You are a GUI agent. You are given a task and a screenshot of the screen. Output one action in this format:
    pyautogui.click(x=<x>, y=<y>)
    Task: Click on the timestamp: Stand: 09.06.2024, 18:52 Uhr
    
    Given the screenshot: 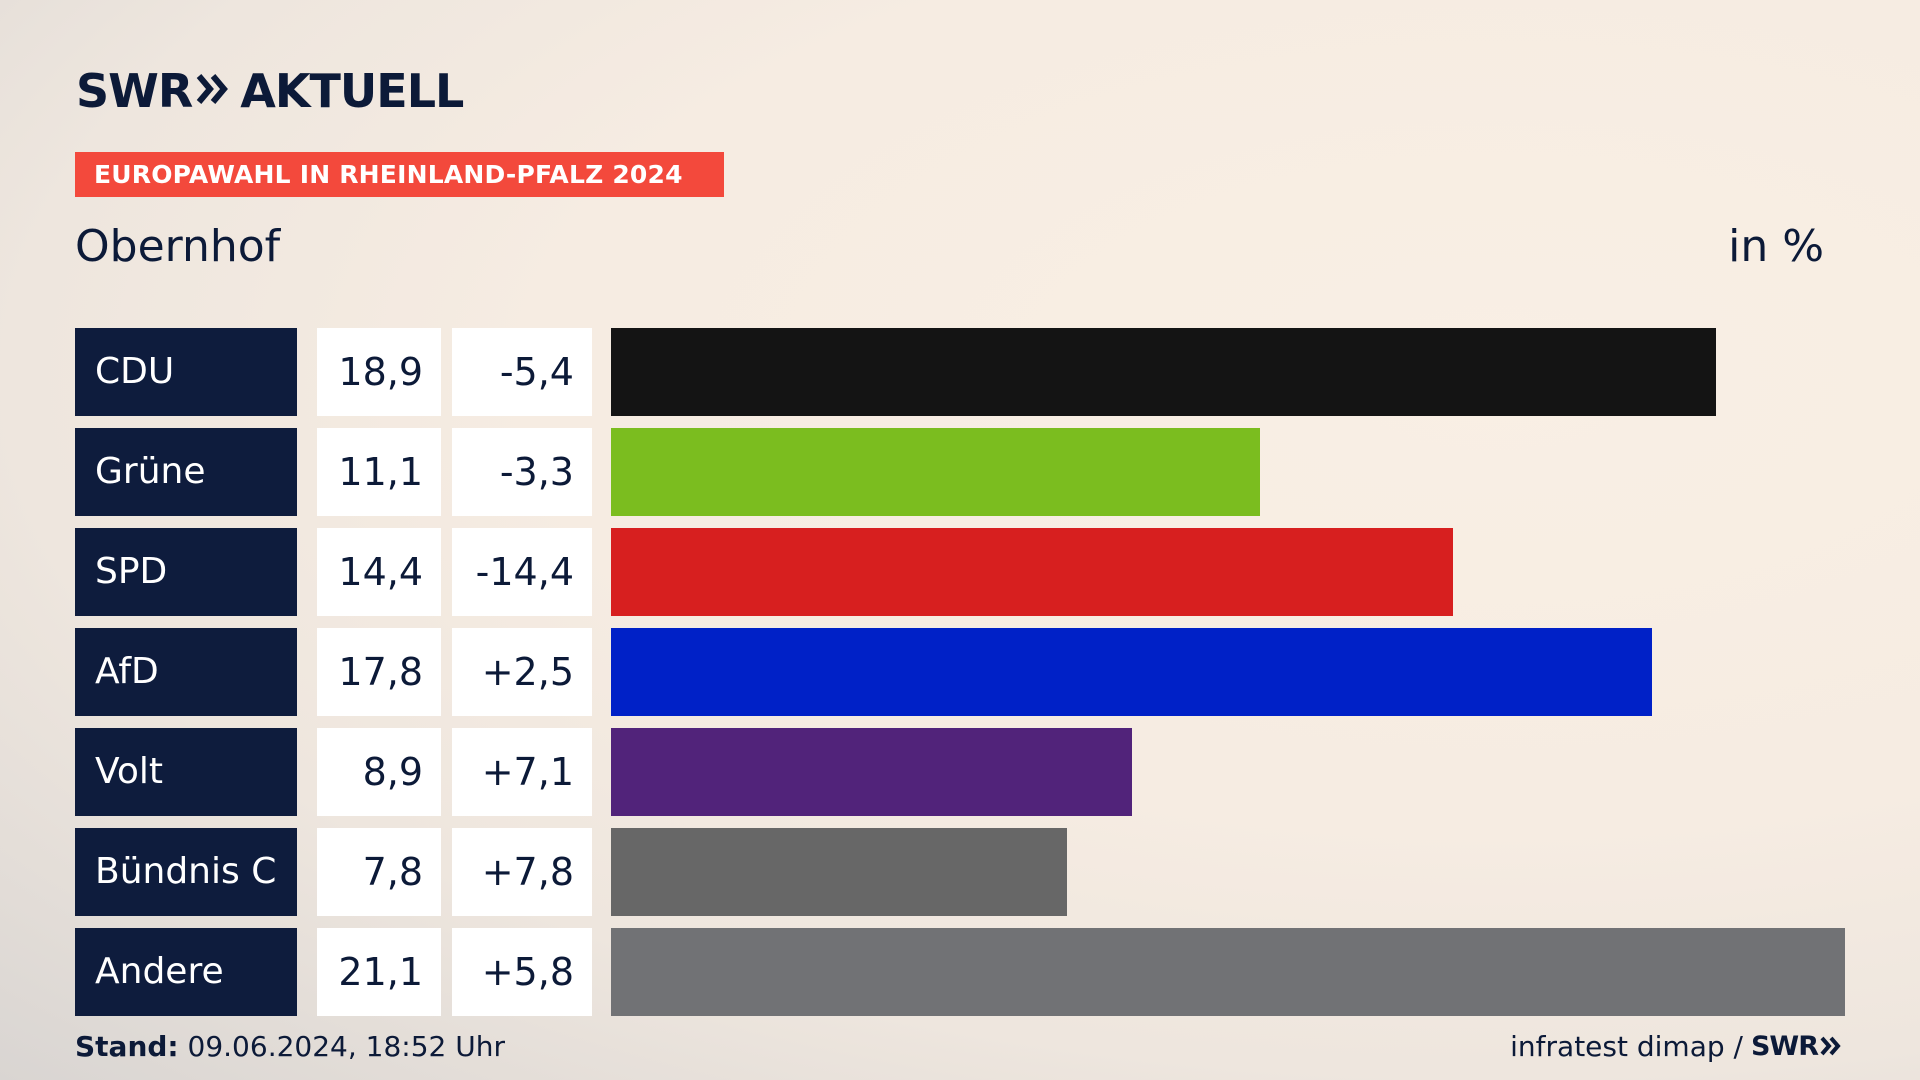 What is the action you would take?
    pyautogui.click(x=290, y=1047)
    